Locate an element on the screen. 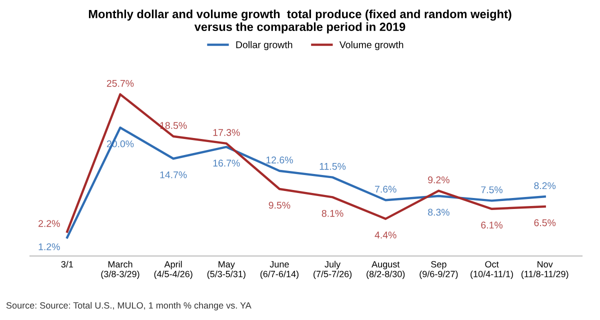 This screenshot has width=600, height=320. data-label: 25.7% is located at coordinates (120, 83).